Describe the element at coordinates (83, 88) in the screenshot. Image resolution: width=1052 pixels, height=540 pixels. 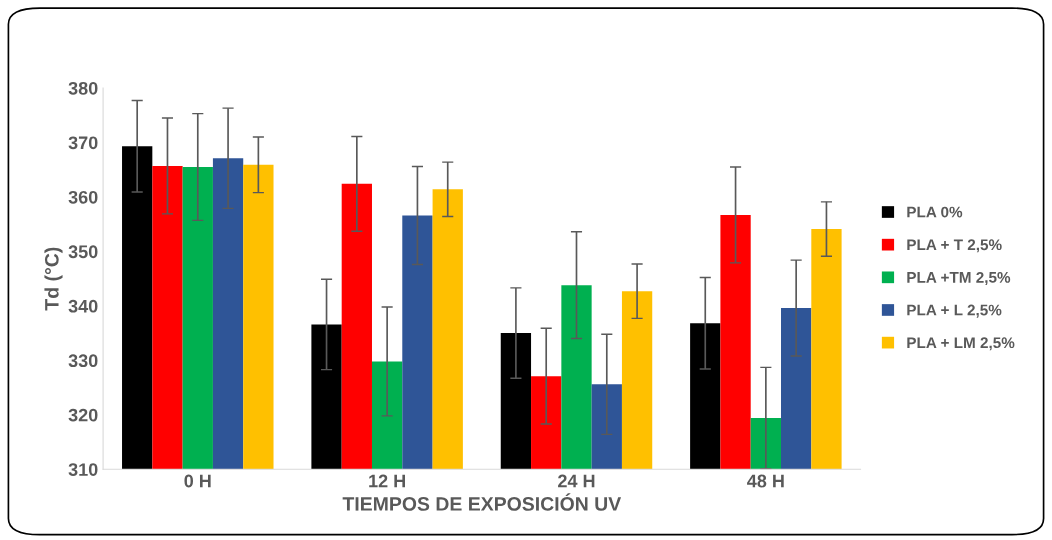
I see `y-tick-label: 380` at that location.